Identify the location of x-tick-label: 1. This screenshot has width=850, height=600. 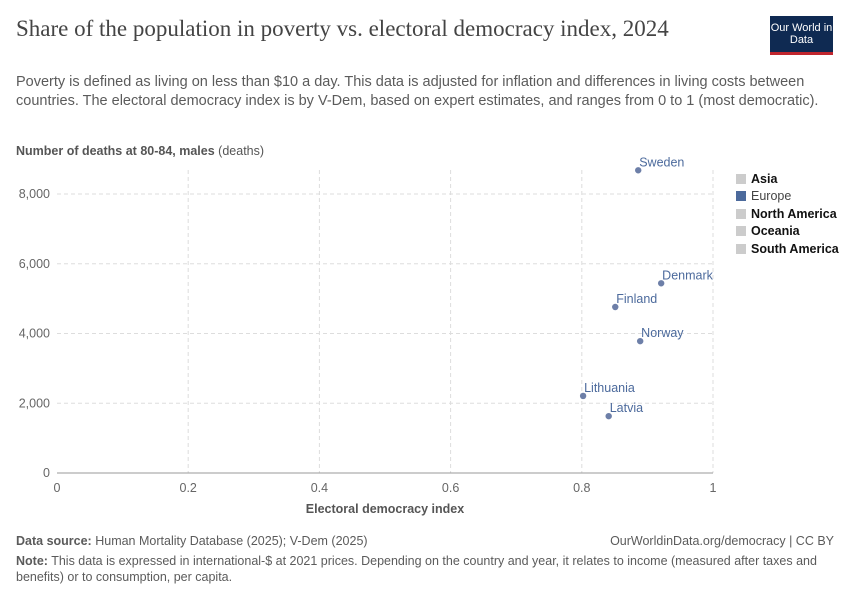
(713, 488).